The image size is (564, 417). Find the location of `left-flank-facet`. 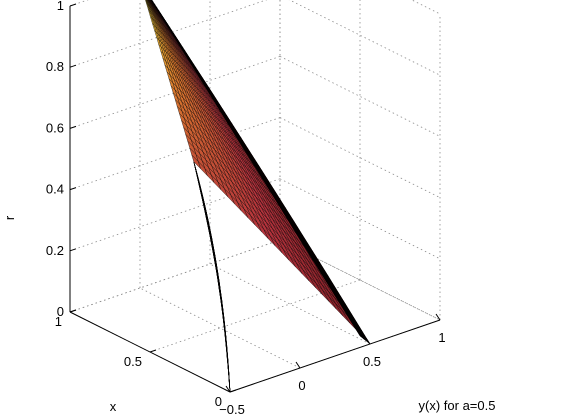

left-flank-facet is located at coordinates (197, 175).